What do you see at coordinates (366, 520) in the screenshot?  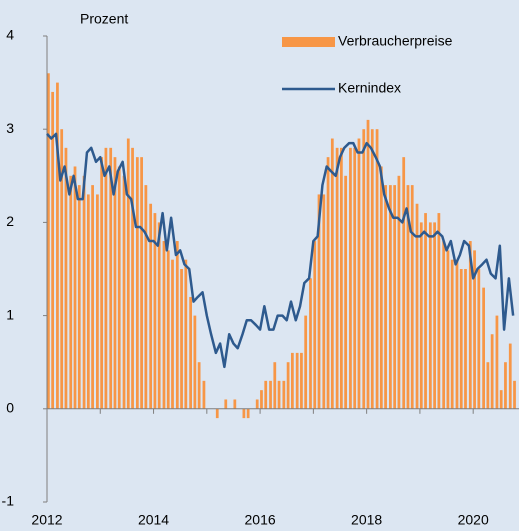 I see `x-tick-label: 2018` at bounding box center [366, 520].